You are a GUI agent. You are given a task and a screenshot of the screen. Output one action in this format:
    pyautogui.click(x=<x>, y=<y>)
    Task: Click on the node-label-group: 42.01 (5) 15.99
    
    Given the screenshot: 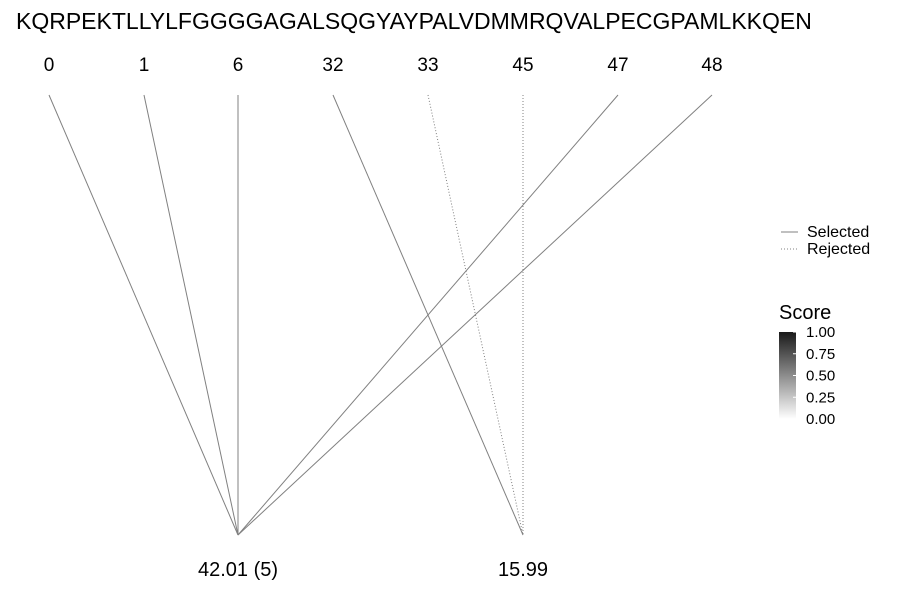 What is the action you would take?
    pyautogui.click(x=373, y=570)
    